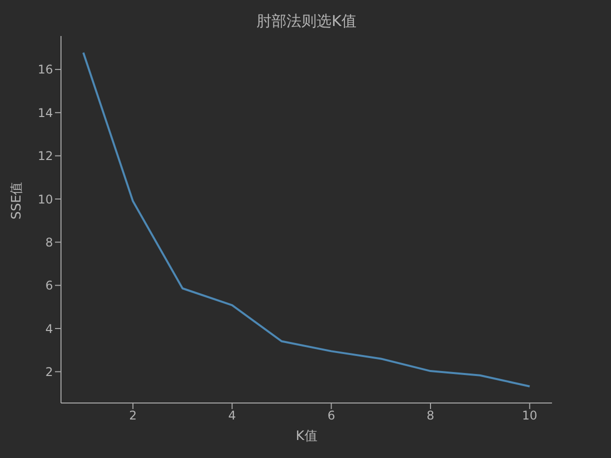 The width and height of the screenshot is (611, 458). What do you see at coordinates (49, 329) in the screenshot?
I see `y-tick-label: 4` at bounding box center [49, 329].